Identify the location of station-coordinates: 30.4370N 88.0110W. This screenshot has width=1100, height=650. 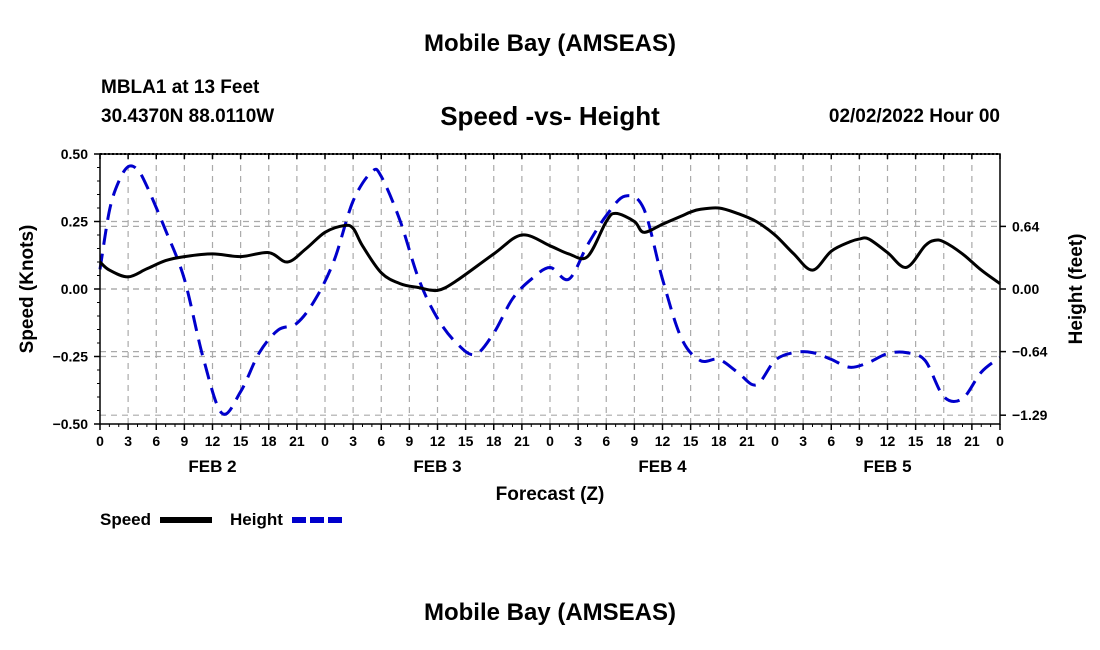
(188, 116).